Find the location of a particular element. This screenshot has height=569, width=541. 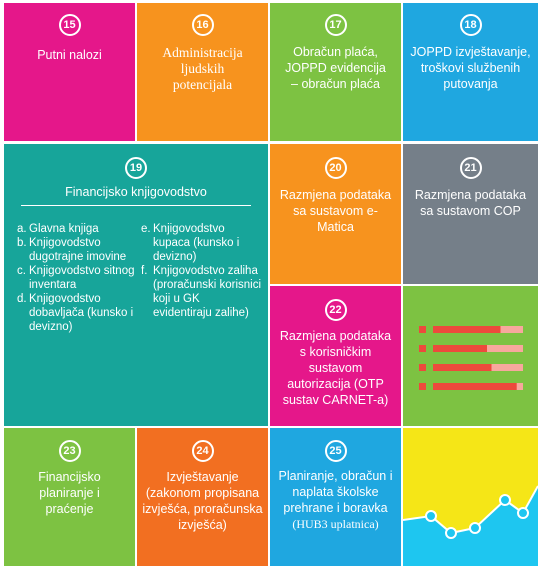

list-item-key: e. is located at coordinates (146, 229).